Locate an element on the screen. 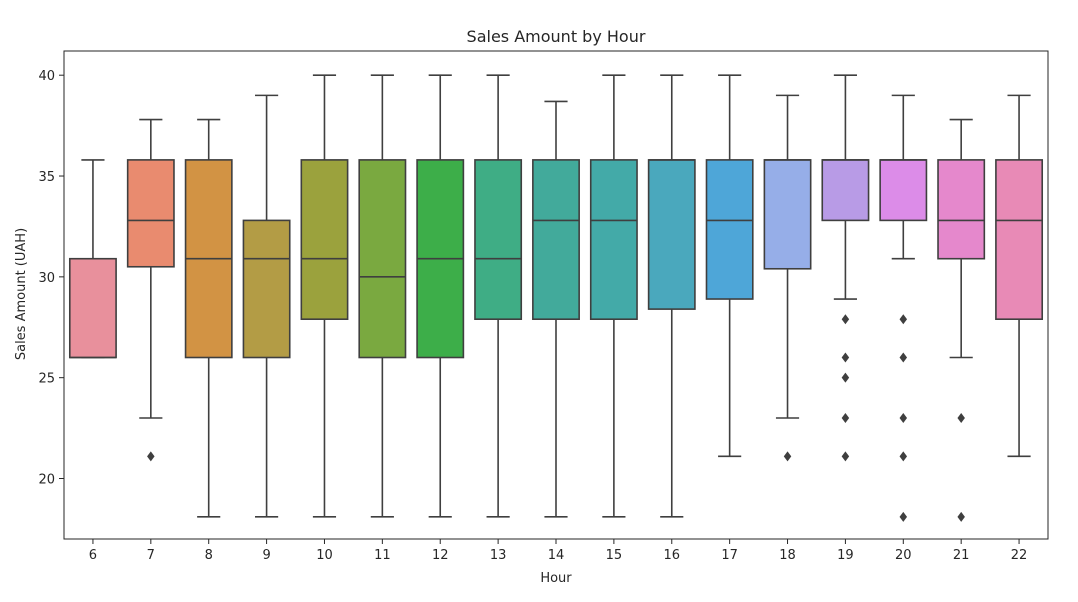 This screenshot has width=1078, height=602. x-tick-label: 13 is located at coordinates (498, 555).